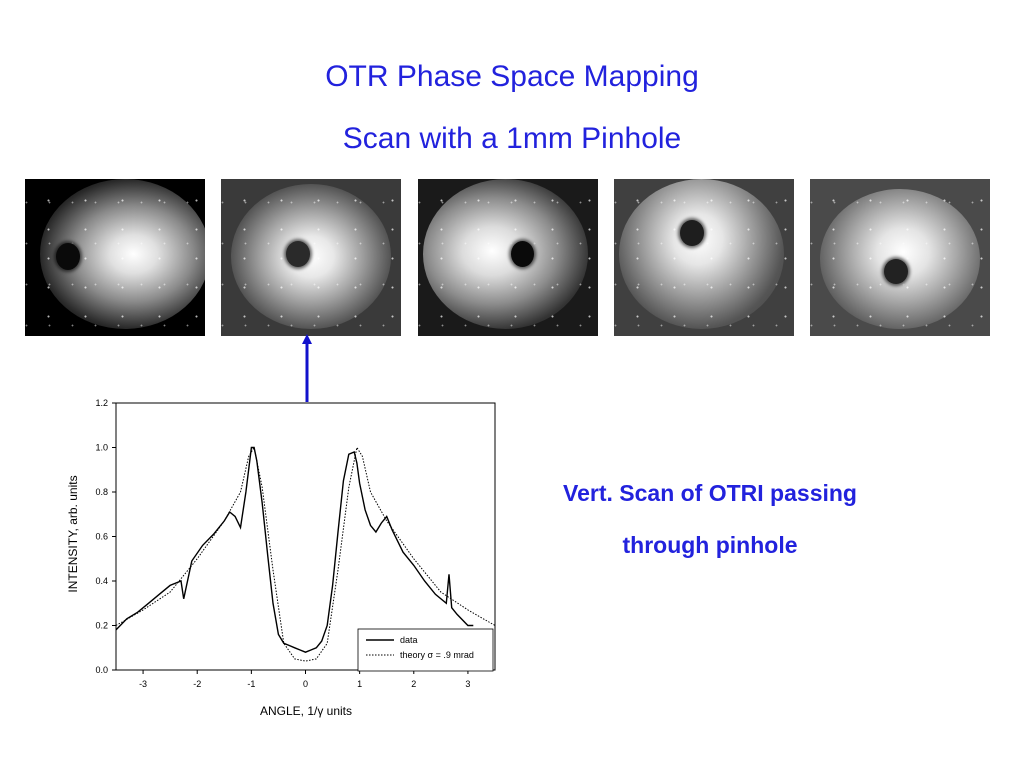 The height and width of the screenshot is (768, 1024). I want to click on caption-line-1: Vert. Scan of OTRI passing, so click(710, 493).